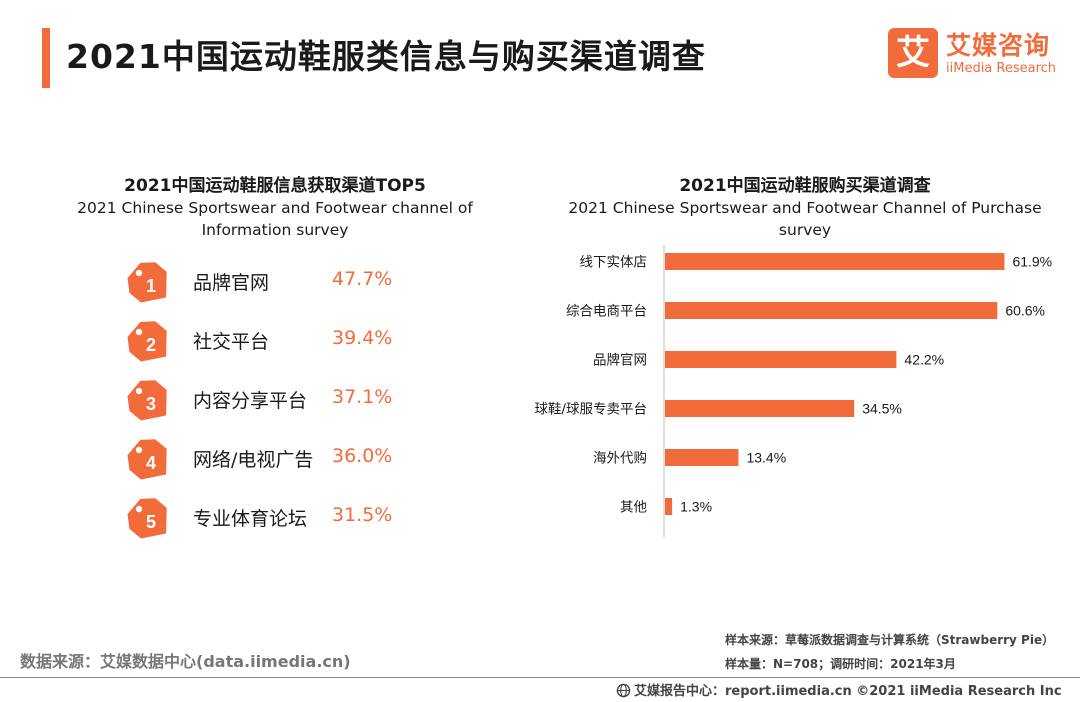 The width and height of the screenshot is (1080, 702). What do you see at coordinates (805, 186) in the screenshot?
I see `right-title-cn: 2021中国运动鞋服购买渠道调查` at bounding box center [805, 186].